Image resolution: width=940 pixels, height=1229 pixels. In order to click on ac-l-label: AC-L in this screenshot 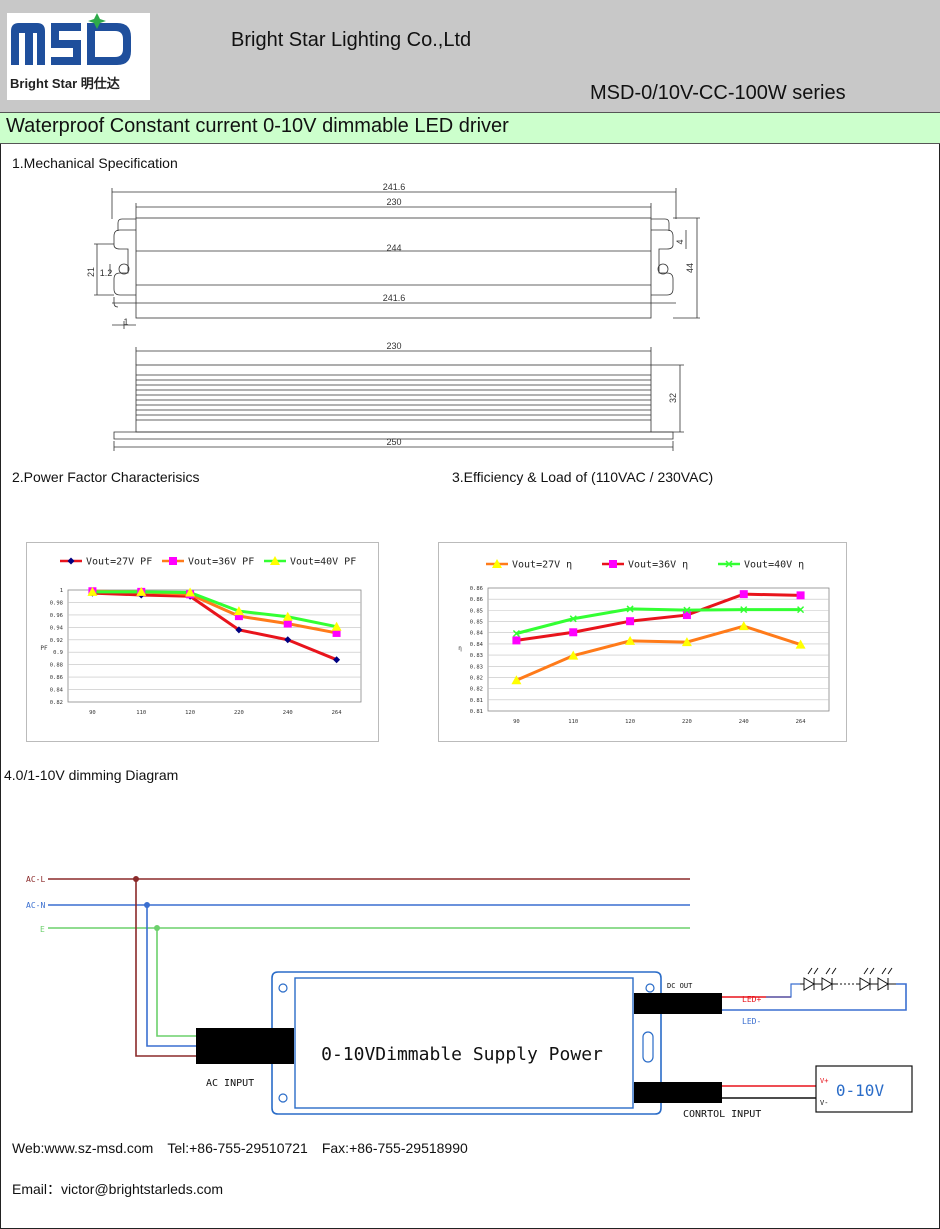, I will do `click(35, 879)`.